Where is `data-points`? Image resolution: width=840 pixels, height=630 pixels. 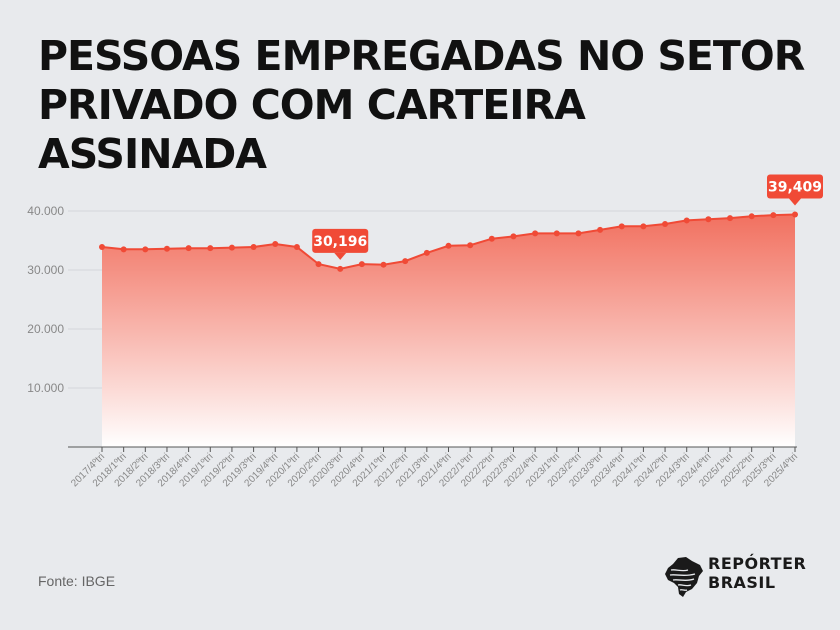
data-points is located at coordinates (448, 241).